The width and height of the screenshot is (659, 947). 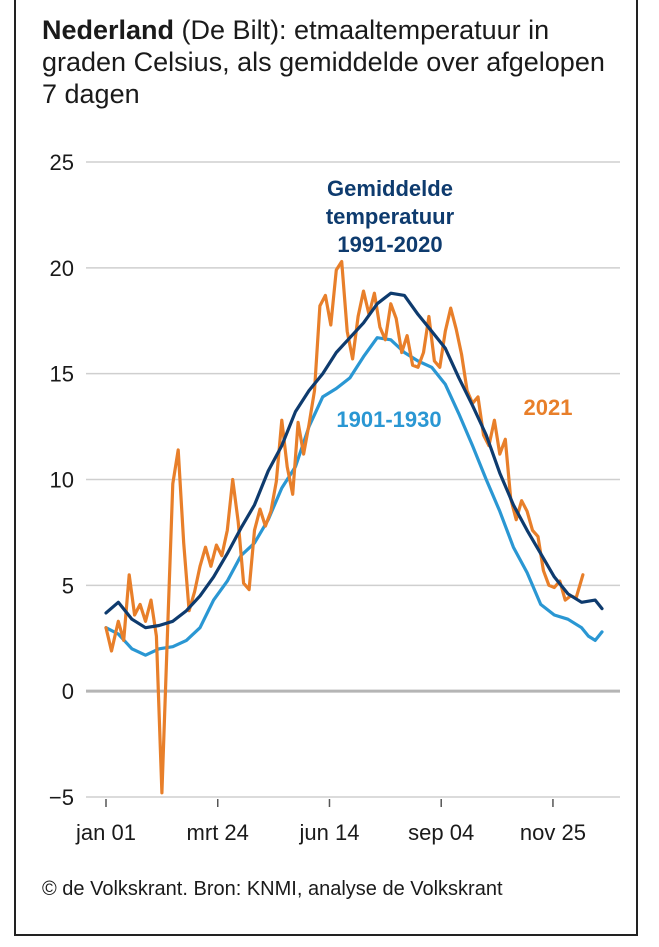 I want to click on series-label-1991-2020-0: Gemiddelde, so click(x=390, y=188).